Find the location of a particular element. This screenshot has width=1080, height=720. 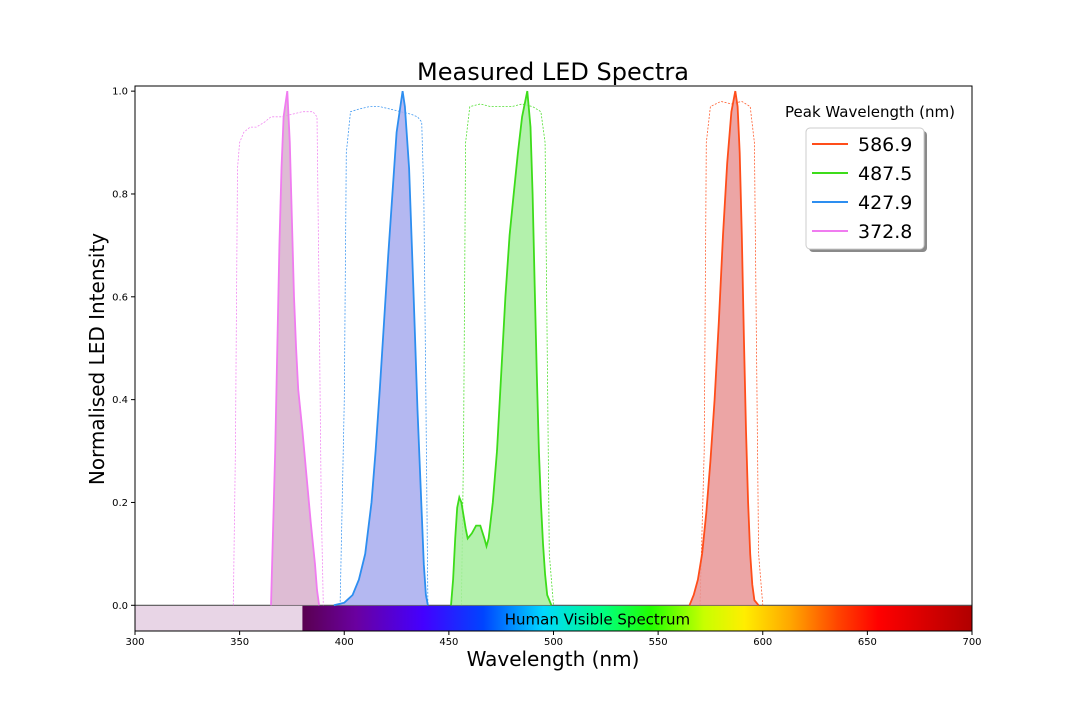

x-tick-label-6: 600 is located at coordinates (762, 642).